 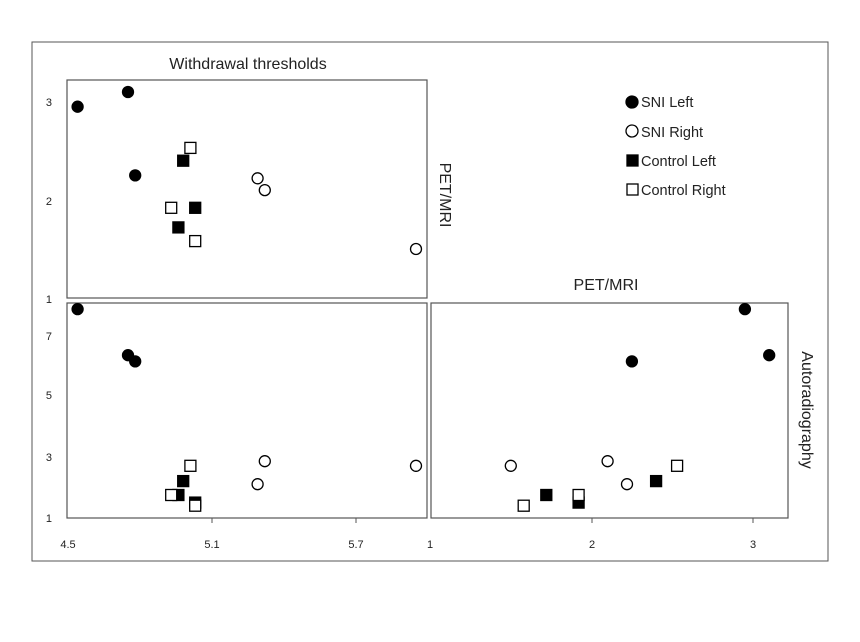 What do you see at coordinates (67, 545) in the screenshot?
I see `x-tick-label: 4.5` at bounding box center [67, 545].